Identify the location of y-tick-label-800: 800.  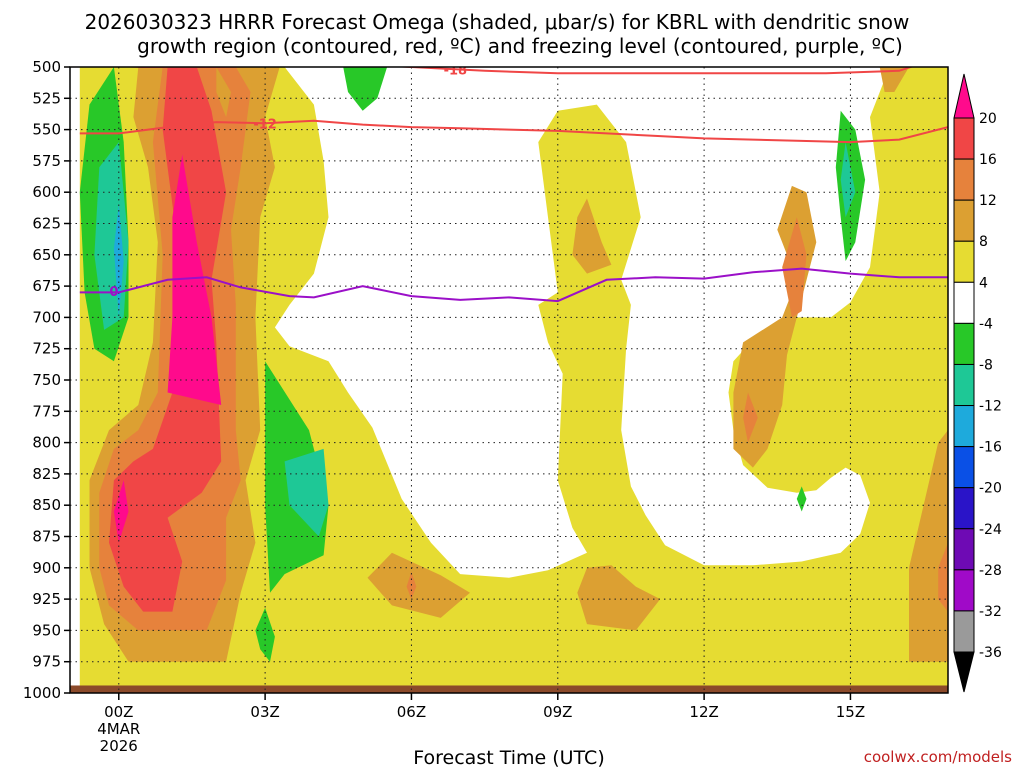
(46, 443).